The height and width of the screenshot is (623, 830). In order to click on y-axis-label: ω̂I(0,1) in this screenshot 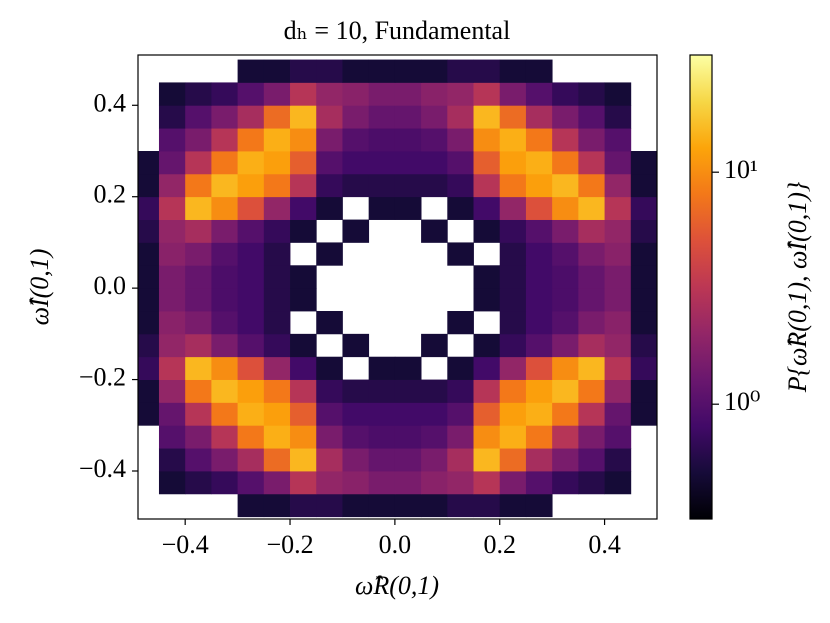, I will do `click(39, 287)`.